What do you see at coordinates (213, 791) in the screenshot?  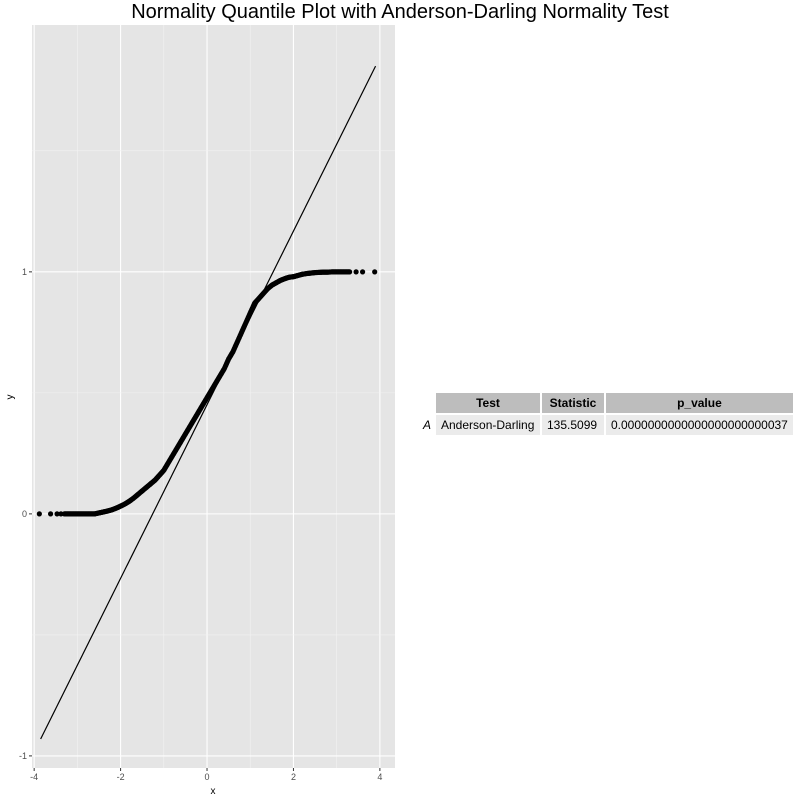 I see `x-axis-title: x` at bounding box center [213, 791].